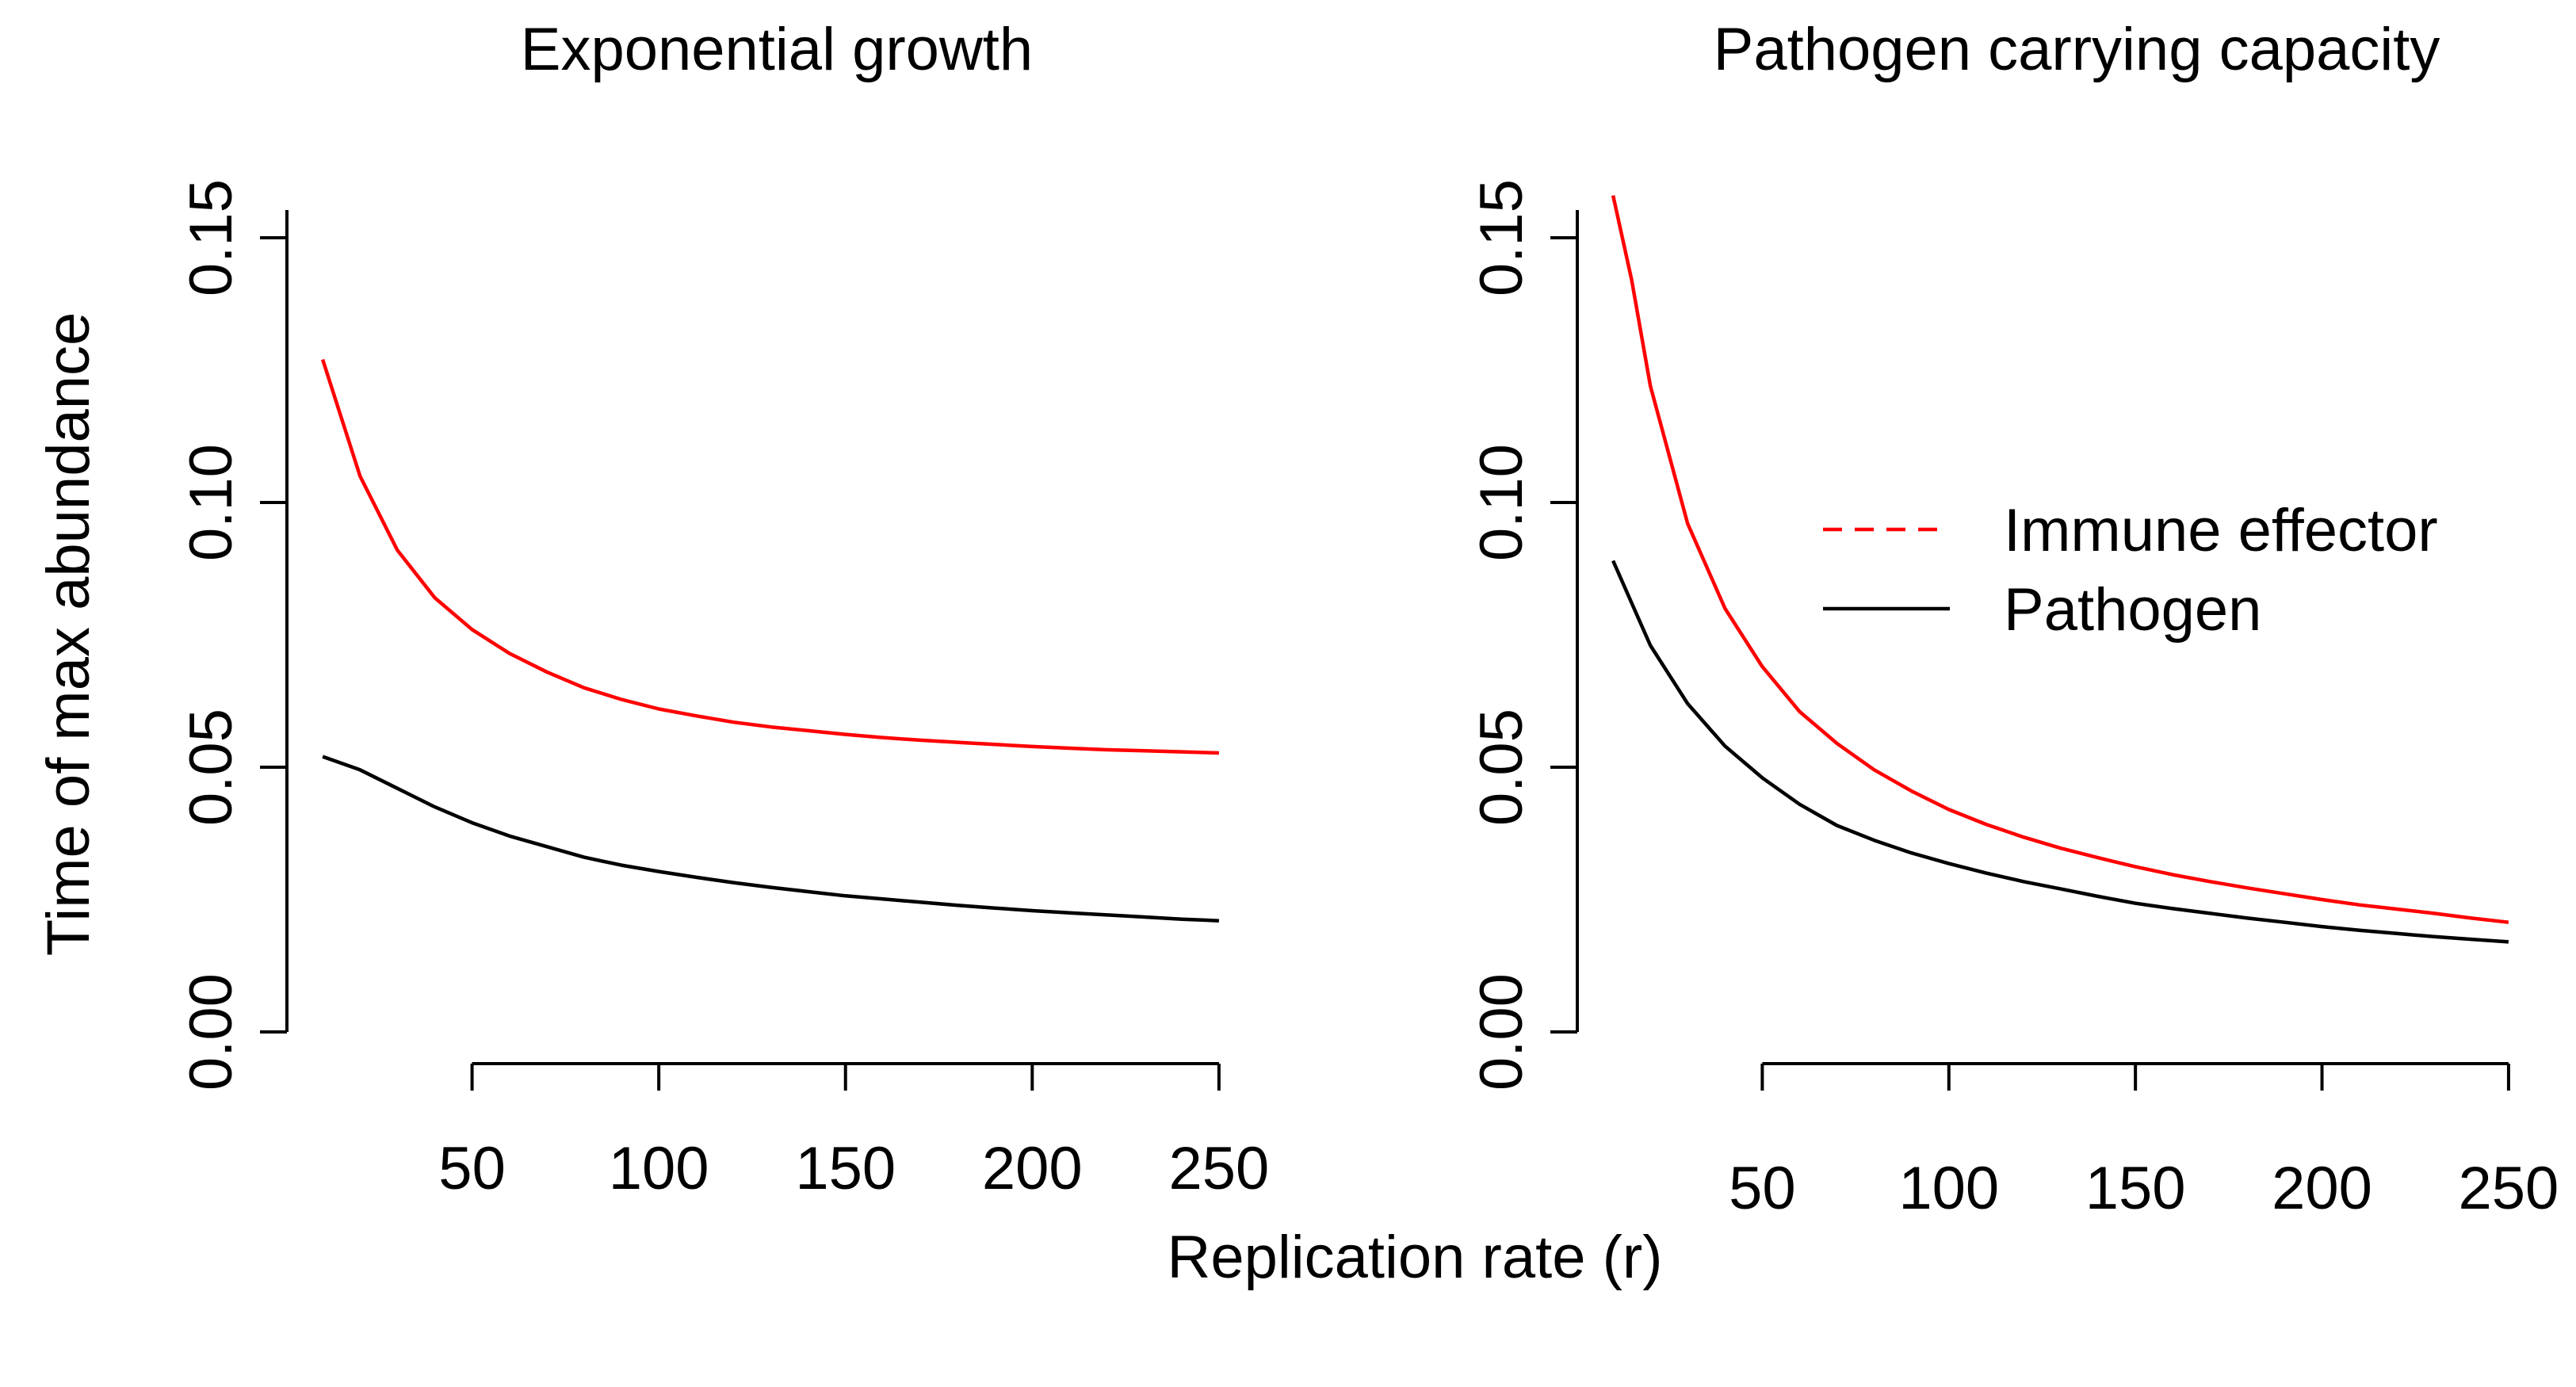  Describe the element at coordinates (769, 556) in the screenshot. I see `series-line-immune-effector` at that location.